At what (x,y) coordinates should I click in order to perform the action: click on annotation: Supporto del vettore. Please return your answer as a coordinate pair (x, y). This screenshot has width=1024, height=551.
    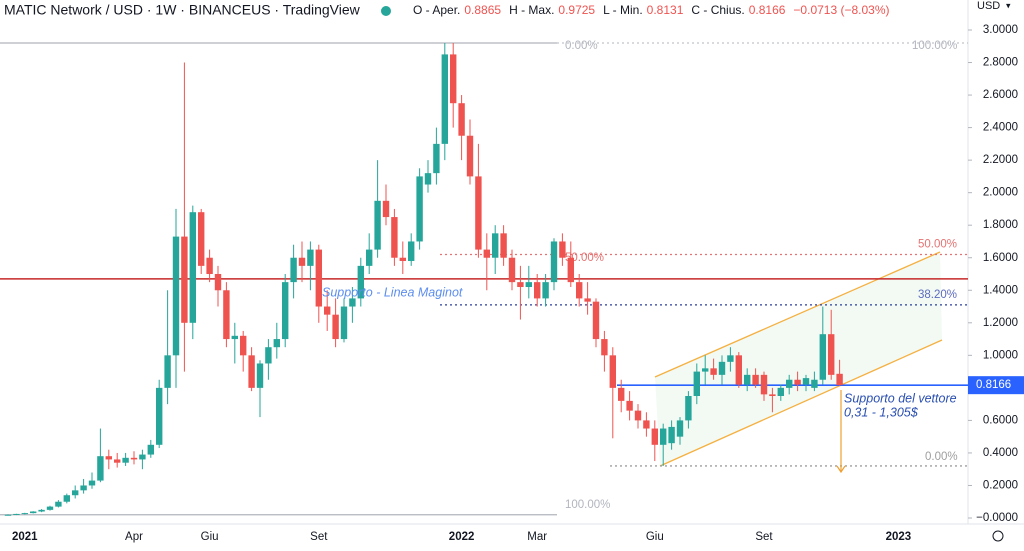
    Looking at the image, I should click on (900, 398).